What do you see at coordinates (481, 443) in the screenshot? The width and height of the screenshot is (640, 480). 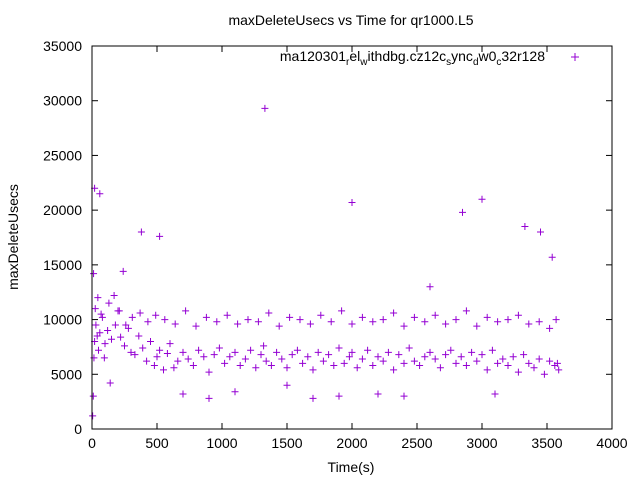 I see `x-tick-label: 3000` at bounding box center [481, 443].